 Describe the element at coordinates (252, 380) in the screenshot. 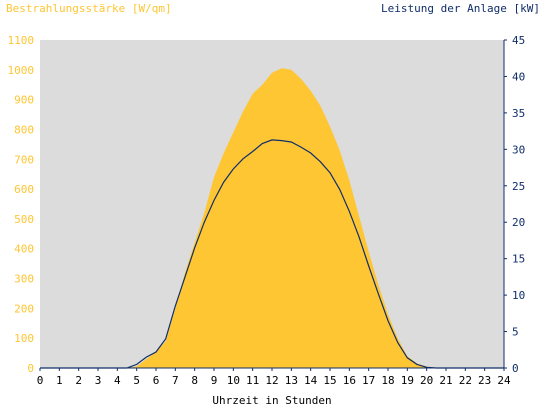

I see `x-tick-label: 11` at that location.